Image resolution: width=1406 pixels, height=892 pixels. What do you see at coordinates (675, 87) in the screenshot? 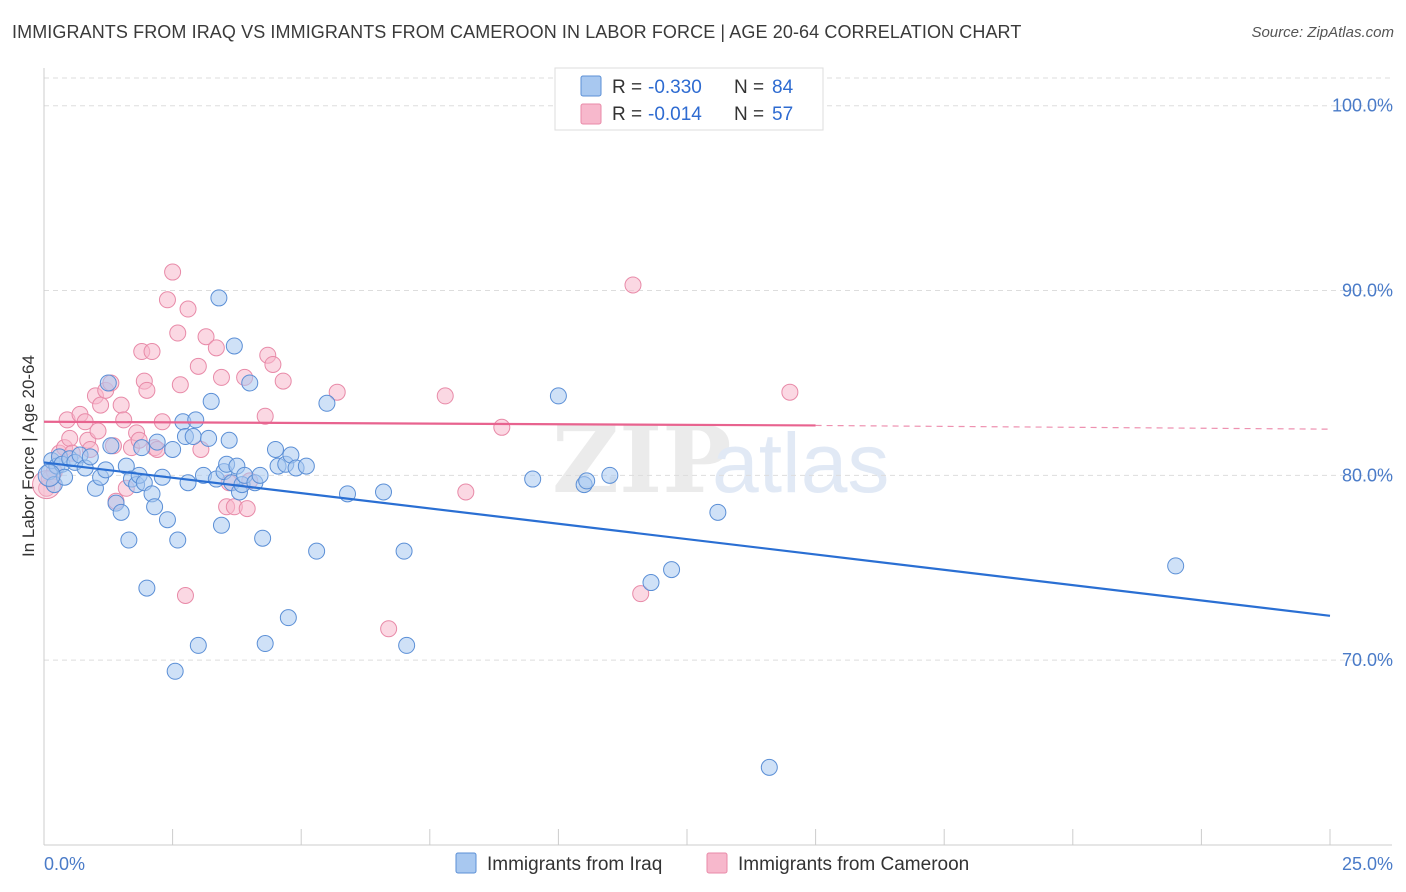
I see `legend-r-value-iraq: -0.330` at bounding box center [675, 87].